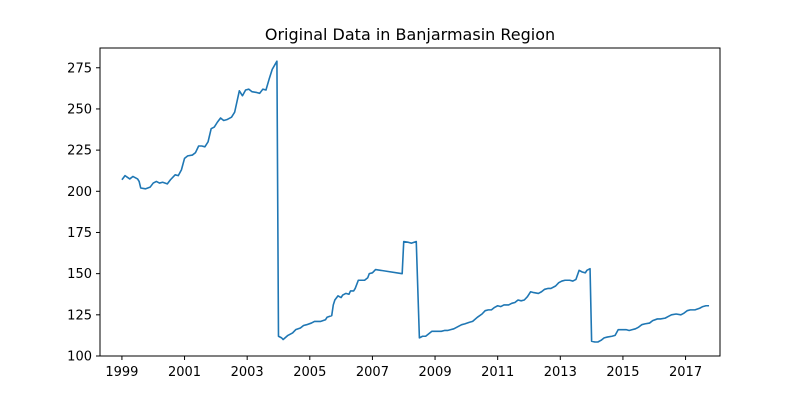  Describe the element at coordinates (622, 372) in the screenshot. I see `x-tick-label: 2015` at that location.